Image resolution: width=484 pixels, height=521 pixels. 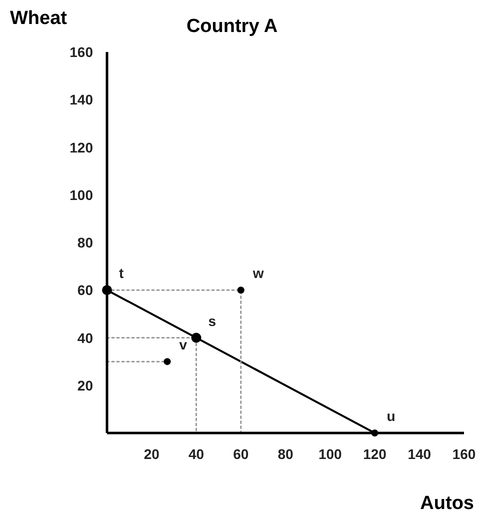 I want to click on x-tick-label: 100, so click(x=330, y=454).